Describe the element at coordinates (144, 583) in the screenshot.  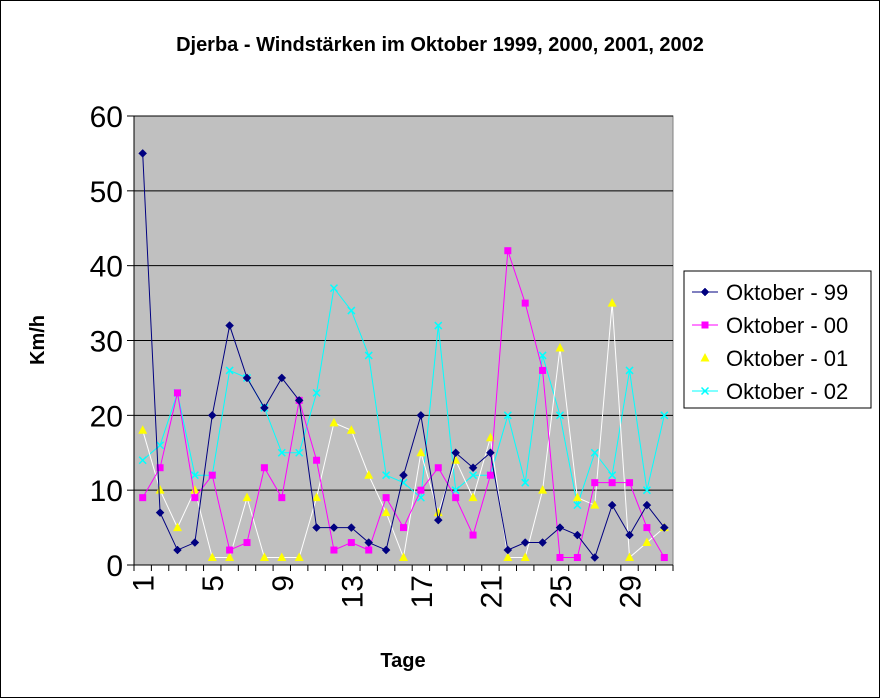
I see `x-tick-label: 1` at that location.